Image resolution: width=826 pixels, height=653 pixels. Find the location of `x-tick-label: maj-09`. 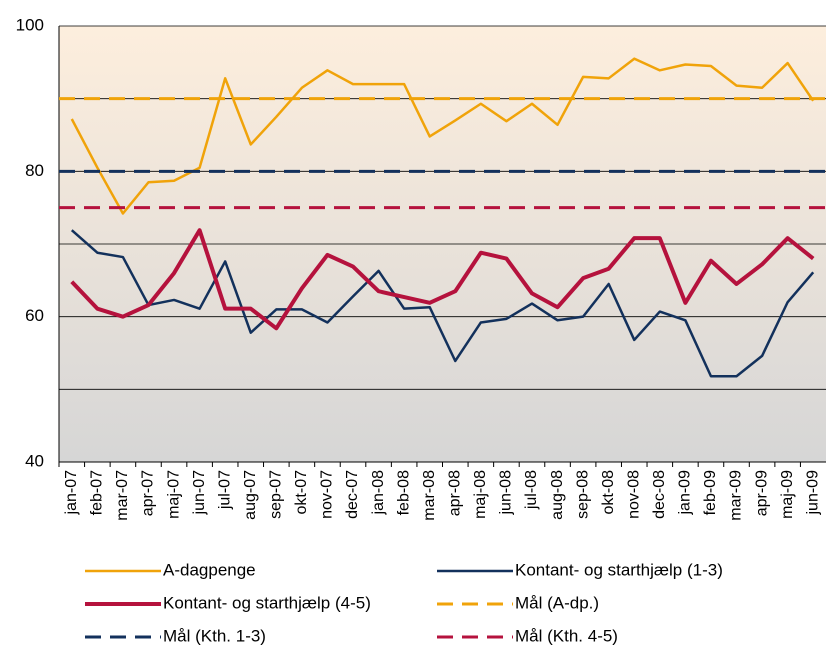

x-tick-label: maj-09 is located at coordinates (787, 494).